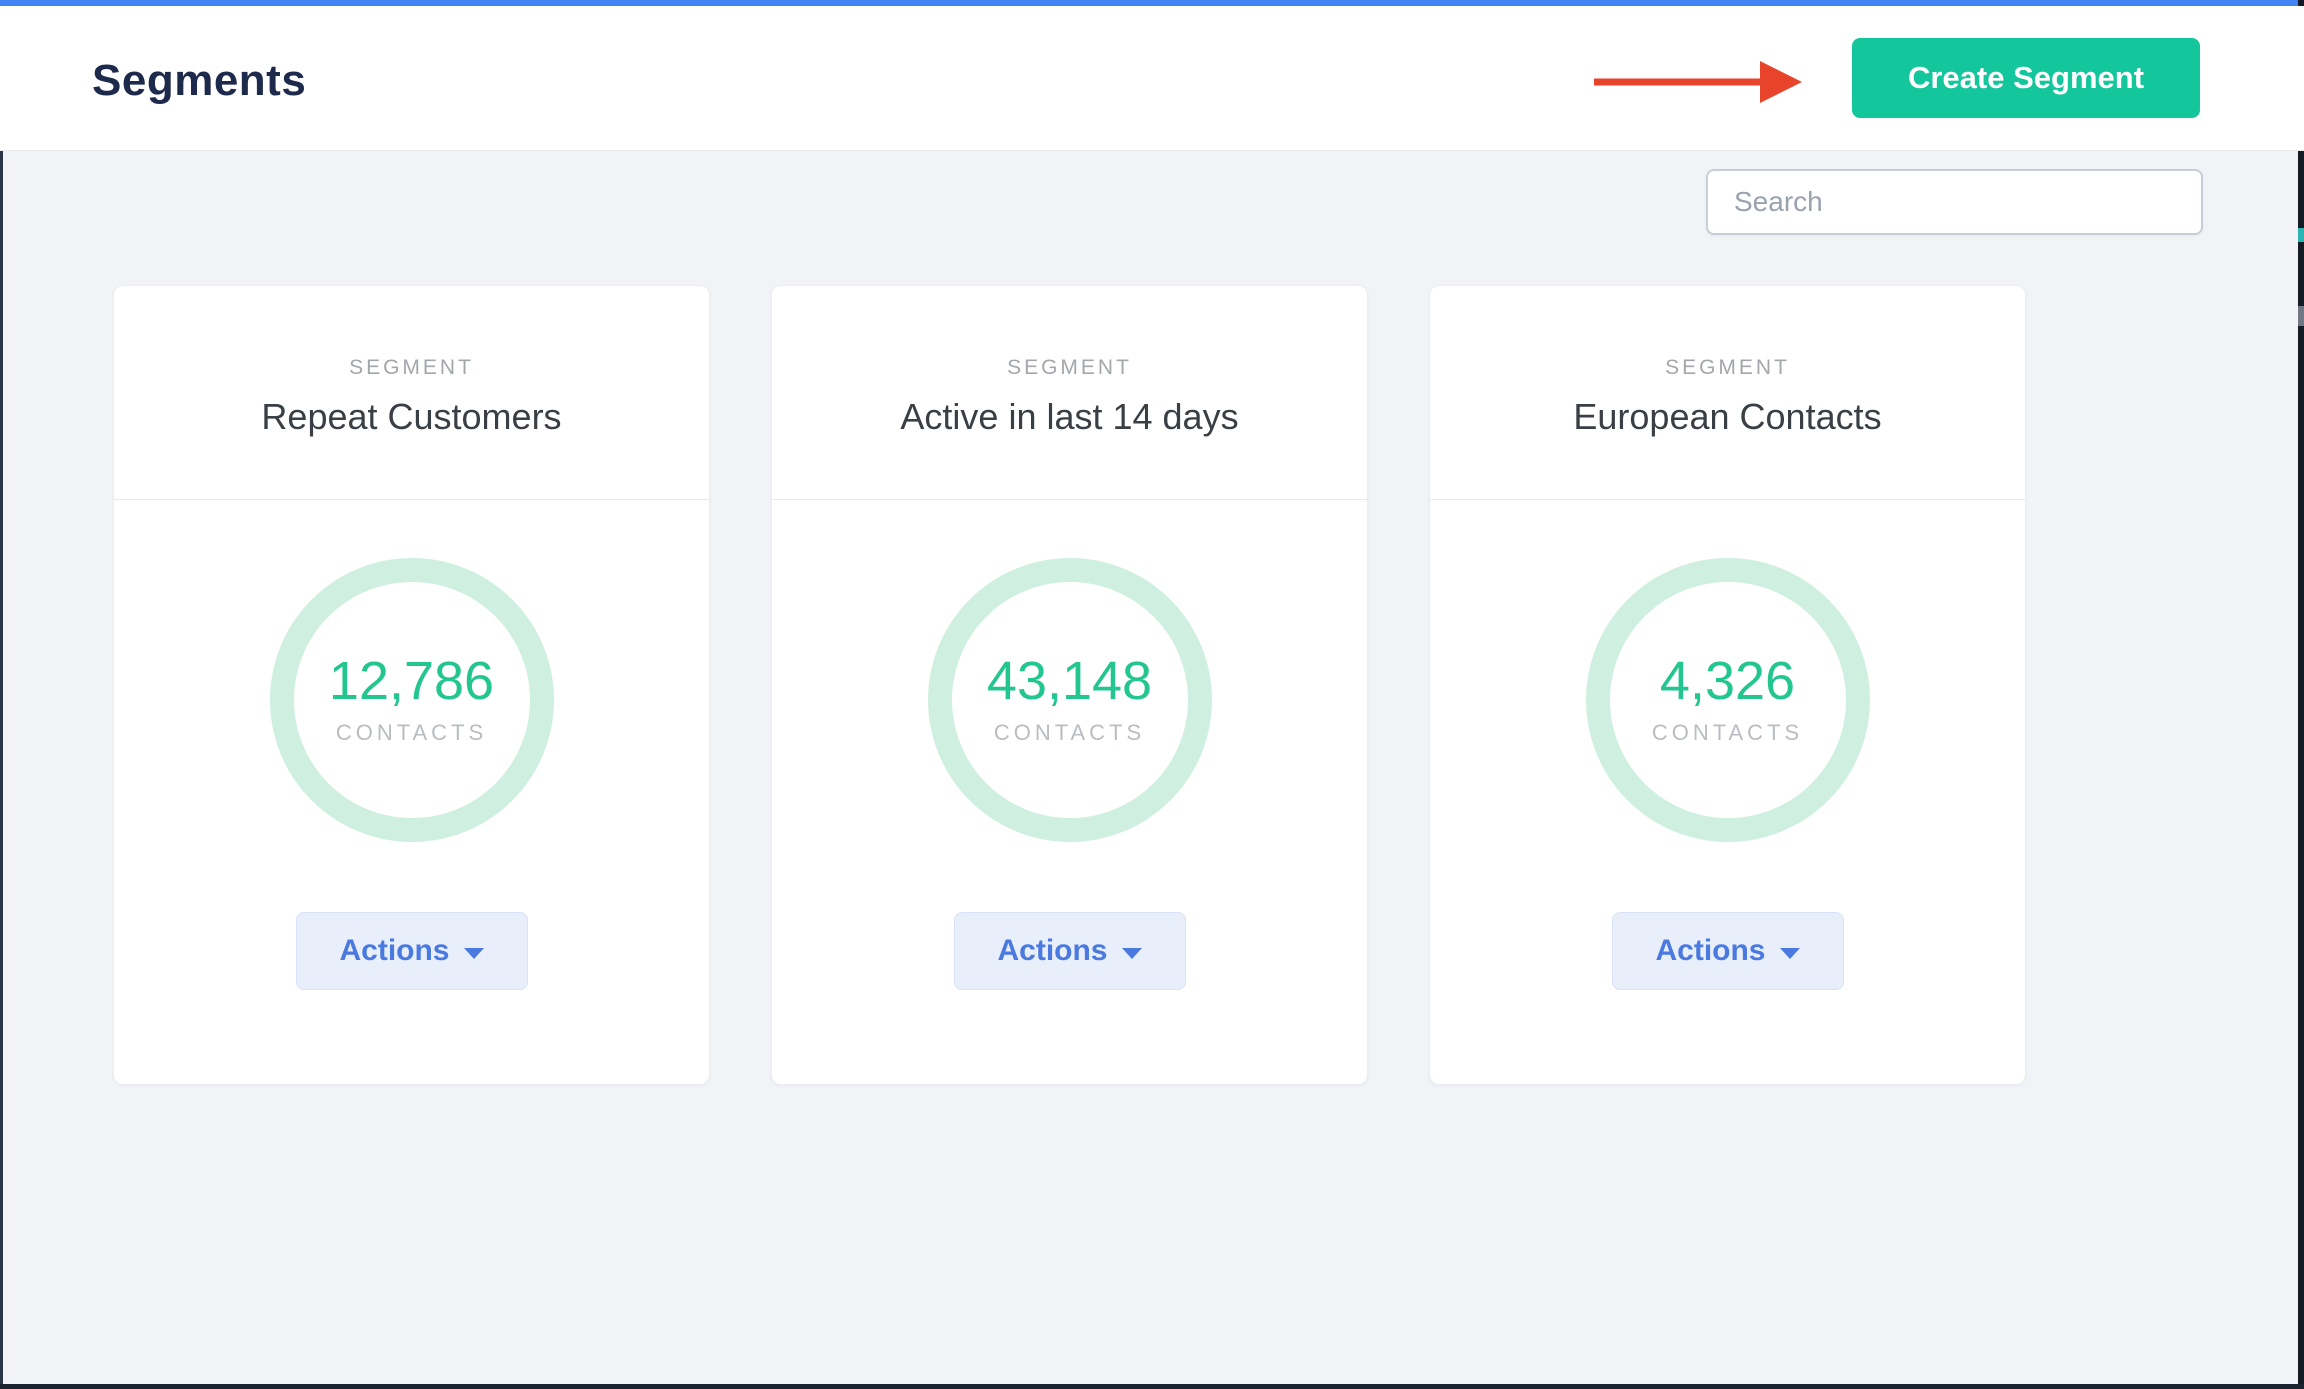 This screenshot has width=2304, height=1389. I want to click on segment-title: Active in last 14 days, so click(1069, 416).